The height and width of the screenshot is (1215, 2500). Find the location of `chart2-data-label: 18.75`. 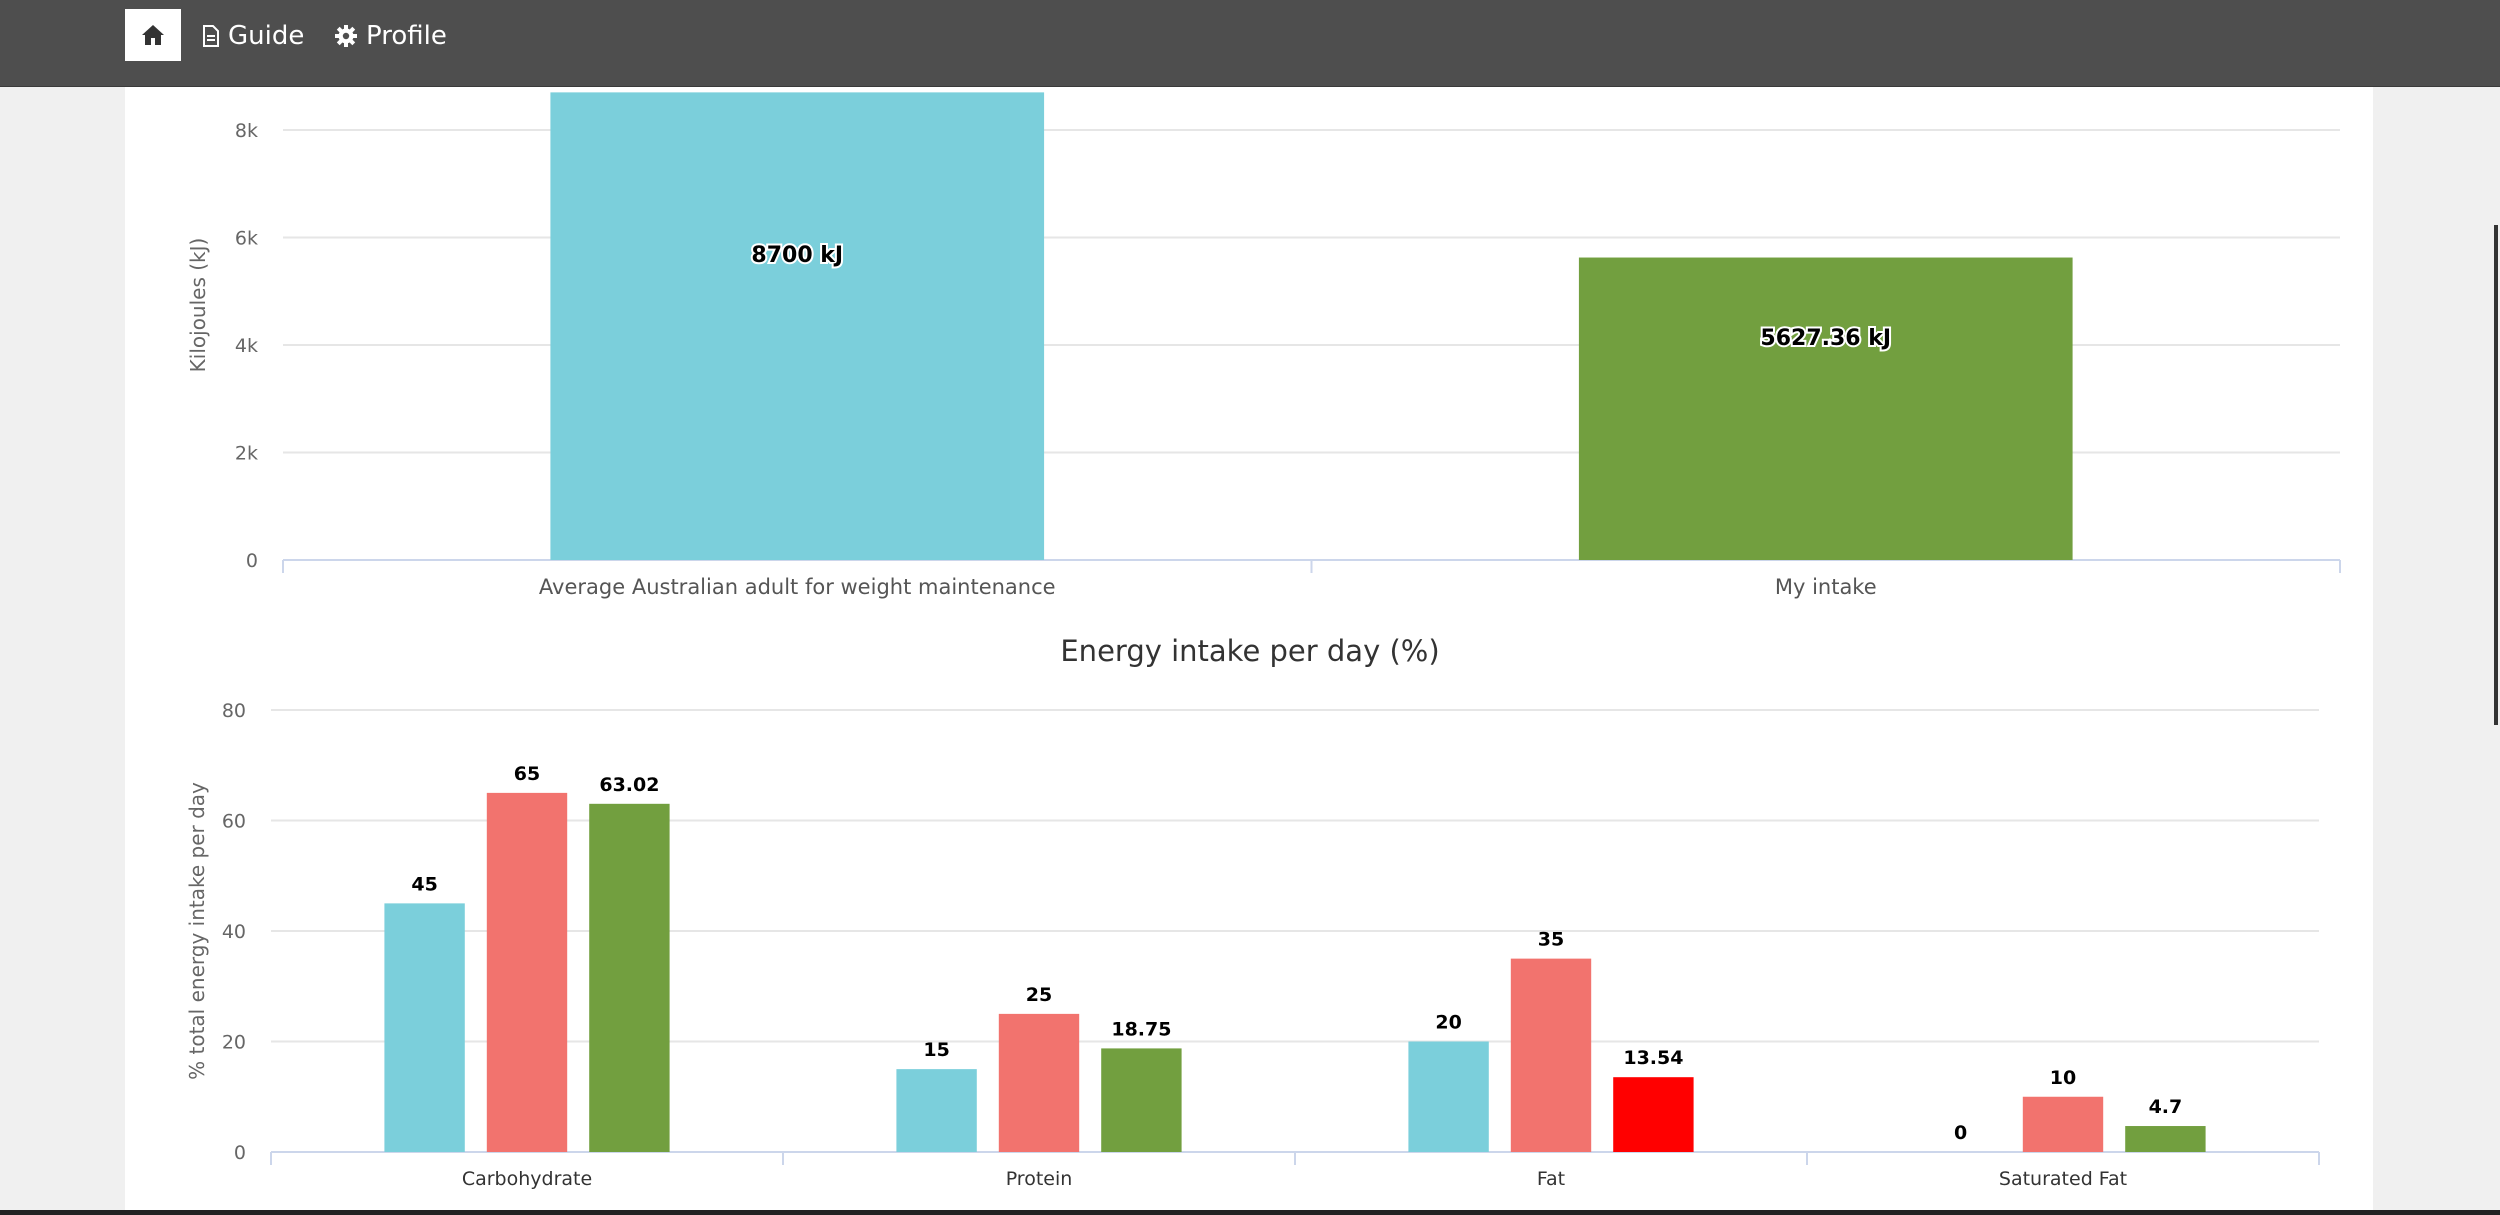

chart2-data-label: 18.75 is located at coordinates (1141, 1029).